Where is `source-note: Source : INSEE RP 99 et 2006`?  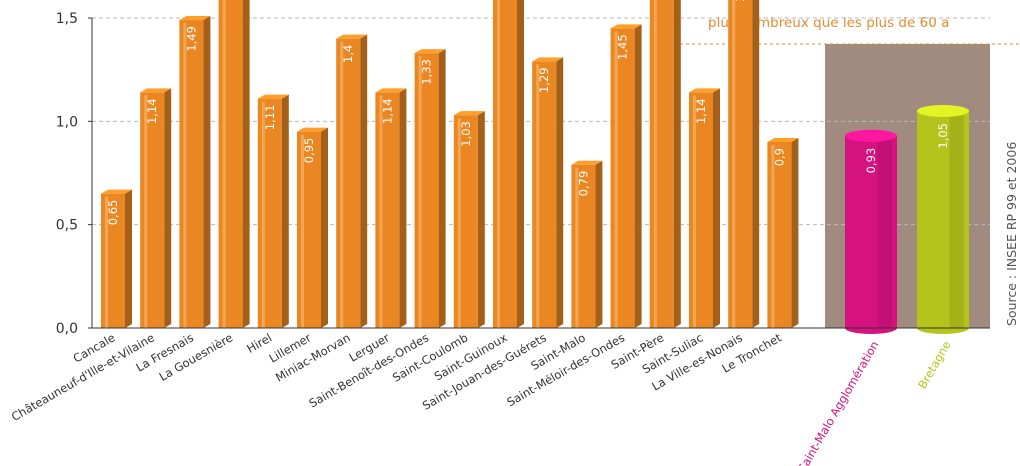
source-note: Source : INSEE RP 99 et 2006 is located at coordinates (1011, 234).